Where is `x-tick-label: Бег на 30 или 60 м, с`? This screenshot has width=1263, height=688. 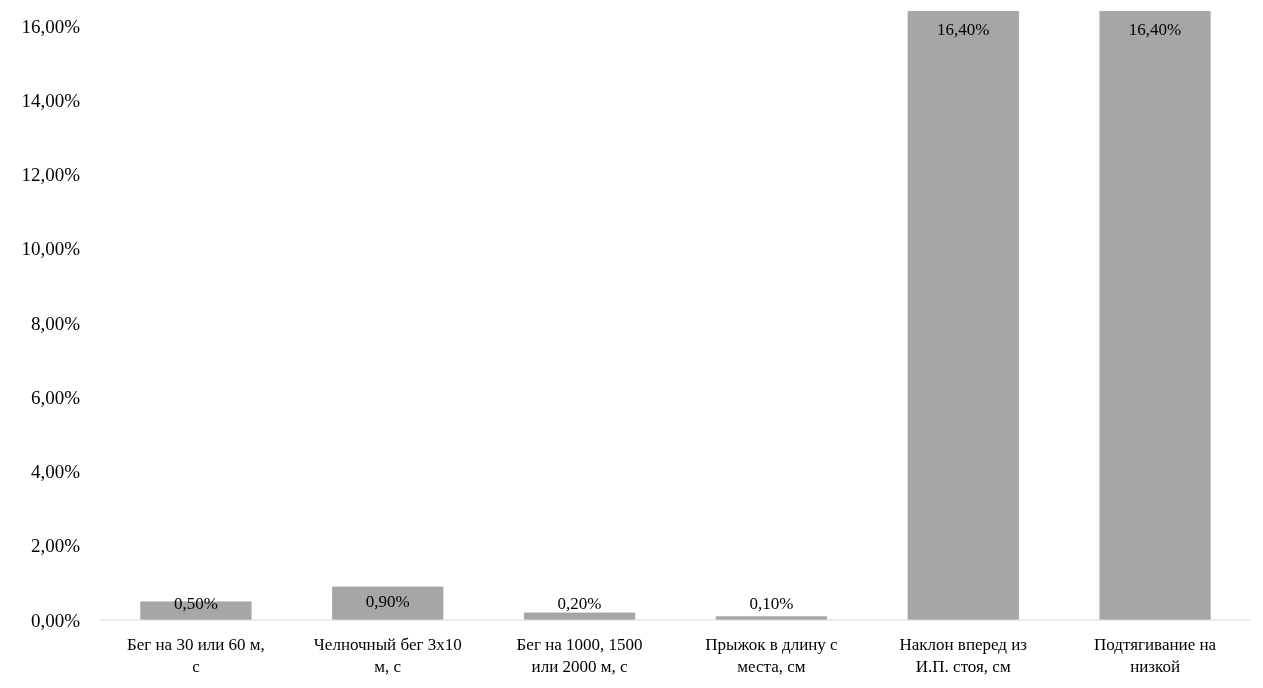 x-tick-label: Бег на 30 или 60 м, с is located at coordinates (195, 655).